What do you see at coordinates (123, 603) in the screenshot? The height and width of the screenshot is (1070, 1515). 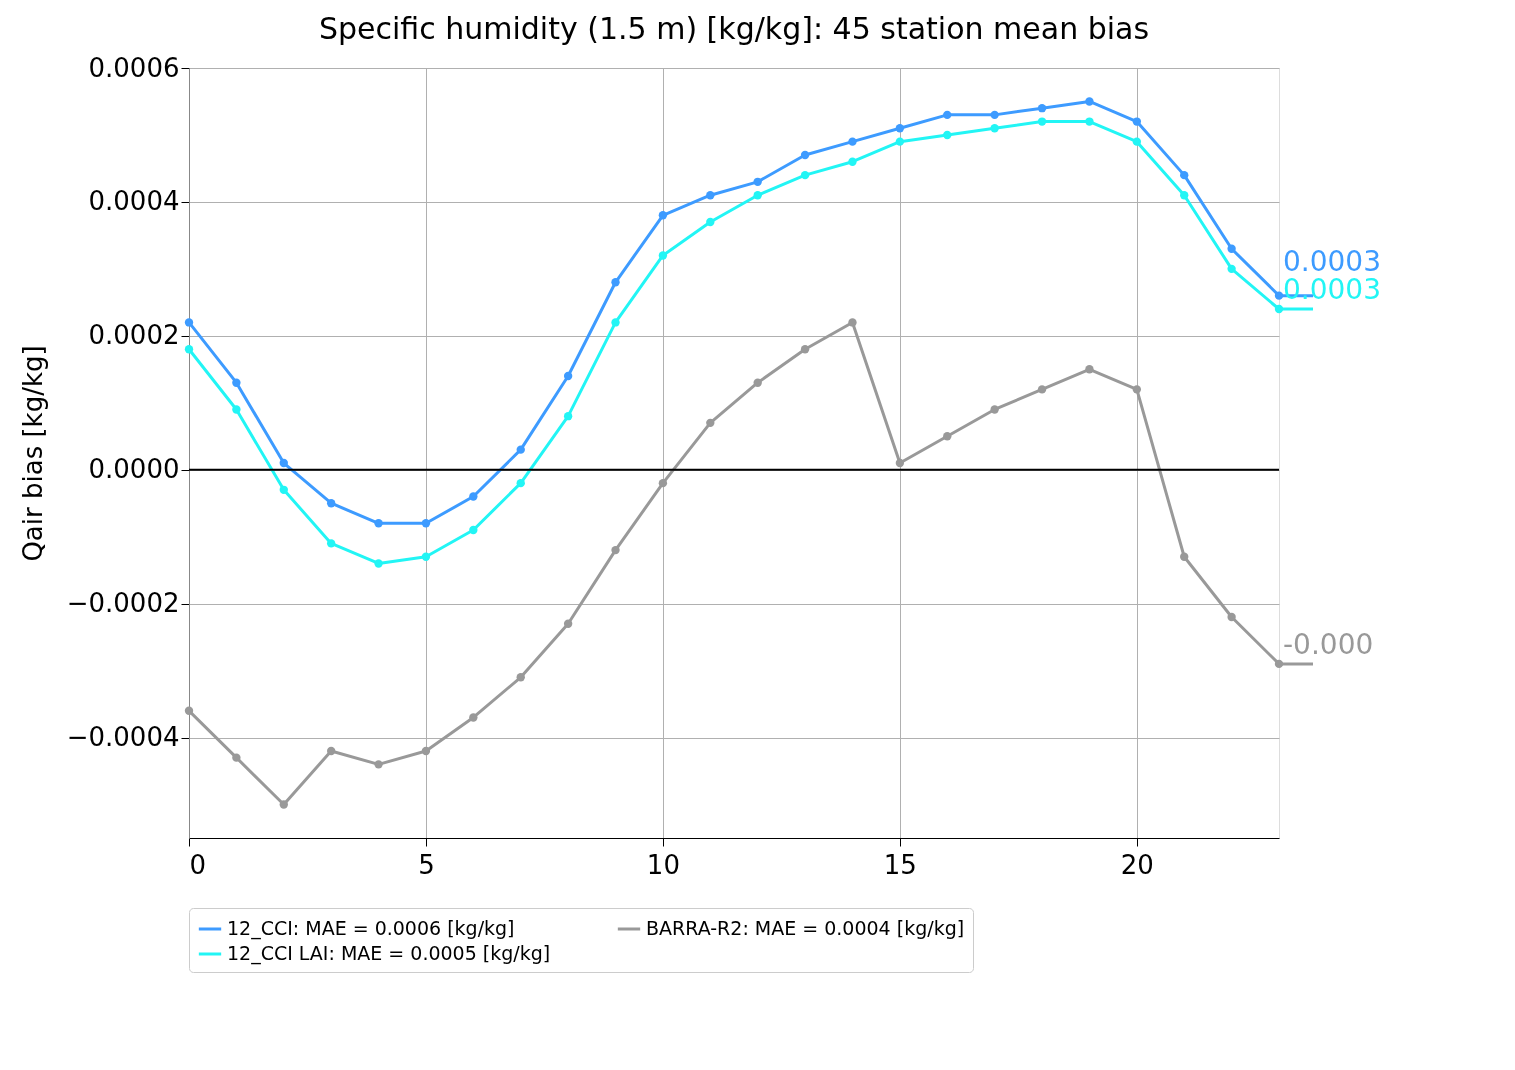 I see `y-tick-label: −0.0002` at bounding box center [123, 603].